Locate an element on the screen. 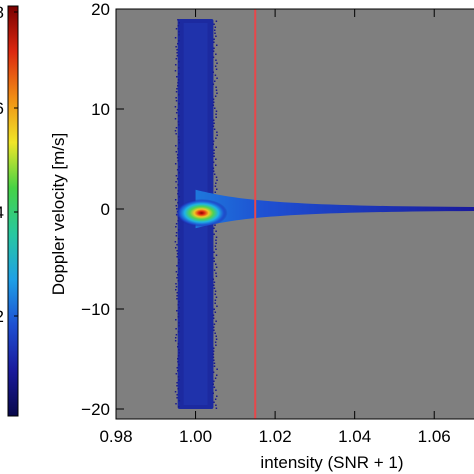 The image size is (474, 474). y-tick-label: 10 is located at coordinates (100, 109).